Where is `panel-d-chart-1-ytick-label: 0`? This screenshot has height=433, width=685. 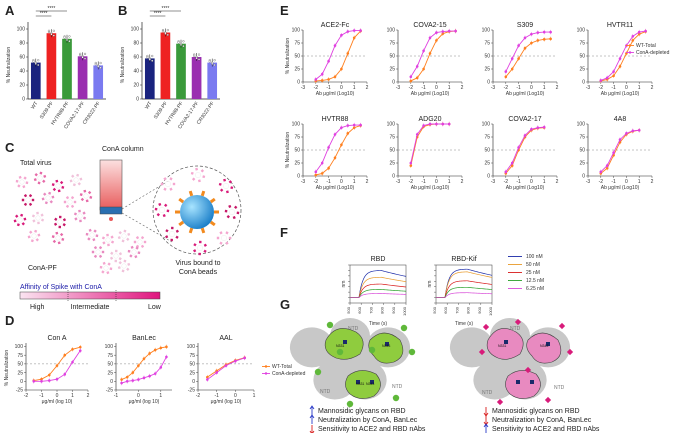 panel-d-chart-1-ytick-label: 0 is located at coordinates (111, 382).